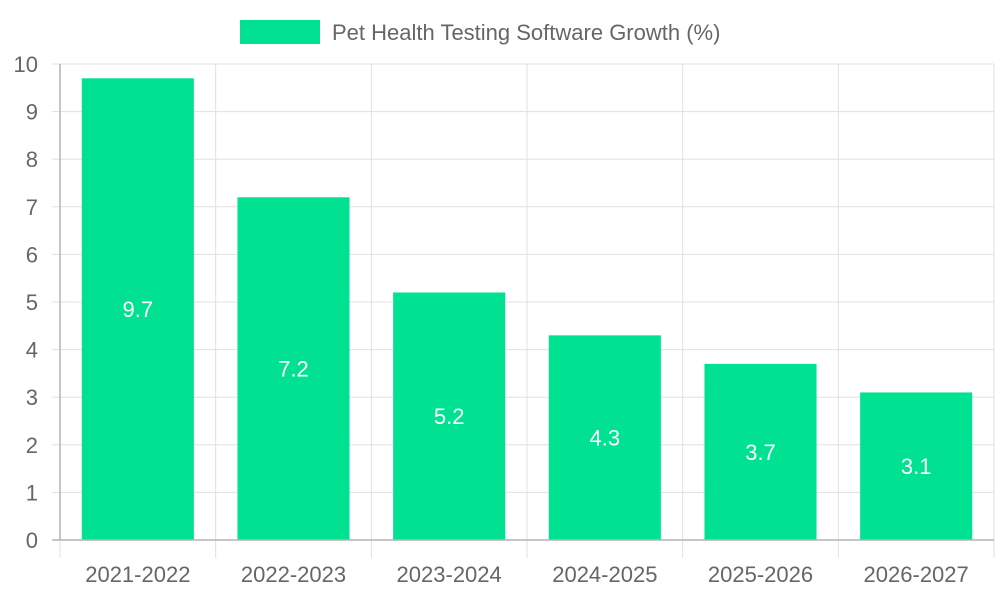 The height and width of the screenshot is (600, 1000). I want to click on bar-2025-2026, so click(760, 451).